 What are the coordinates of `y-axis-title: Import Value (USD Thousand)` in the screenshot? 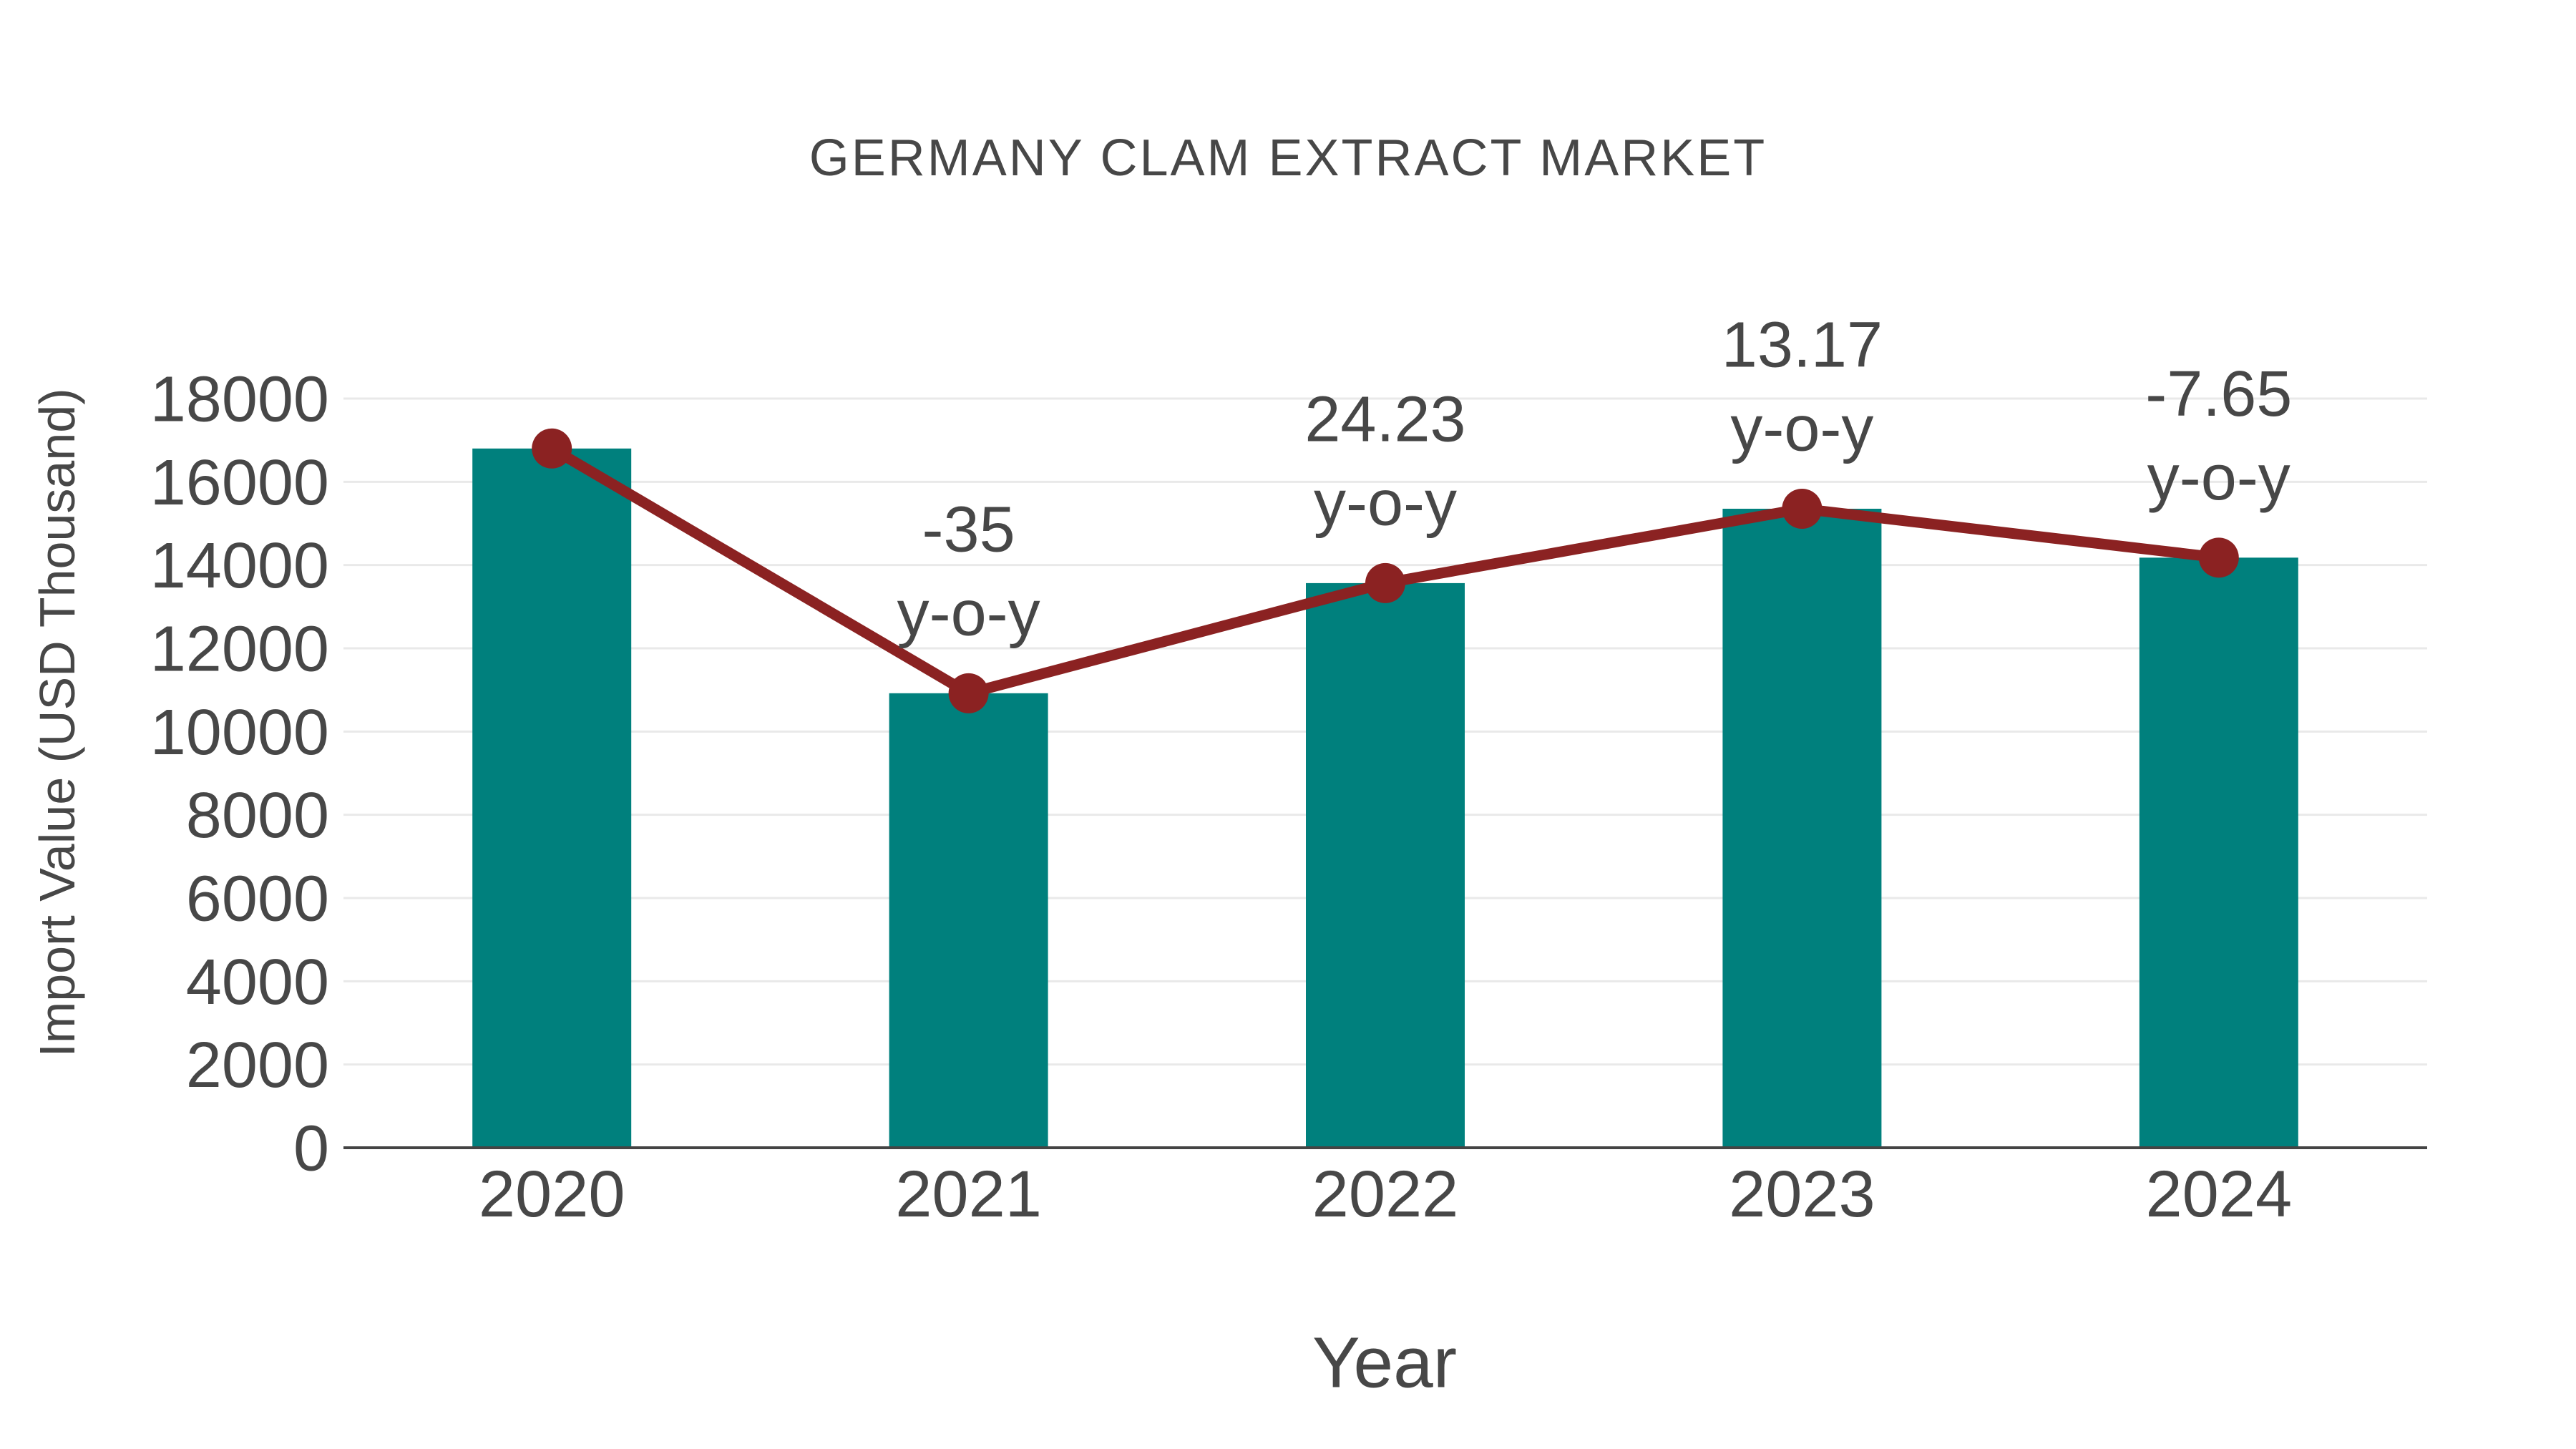 It's located at (57, 723).